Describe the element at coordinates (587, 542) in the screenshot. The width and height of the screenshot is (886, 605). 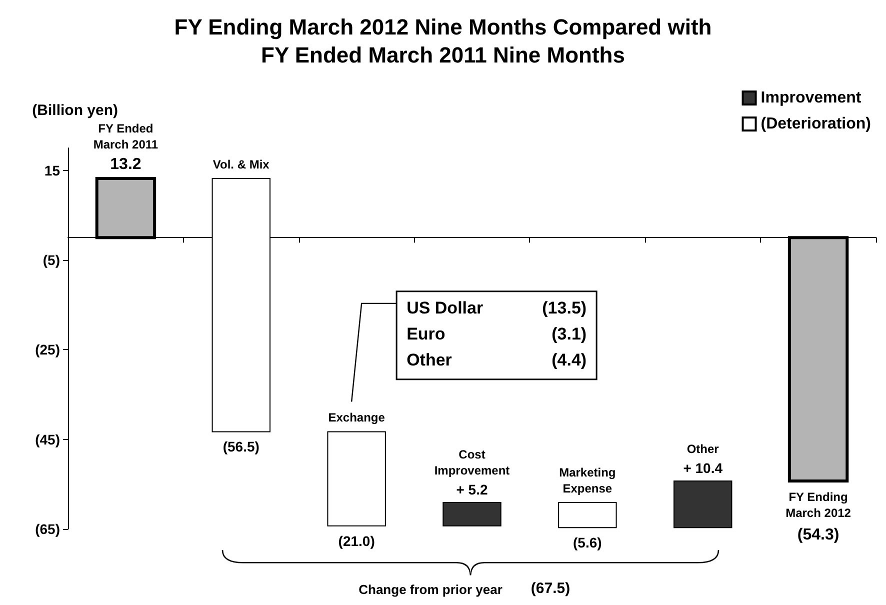
I see `data-label: (5.6)` at that location.